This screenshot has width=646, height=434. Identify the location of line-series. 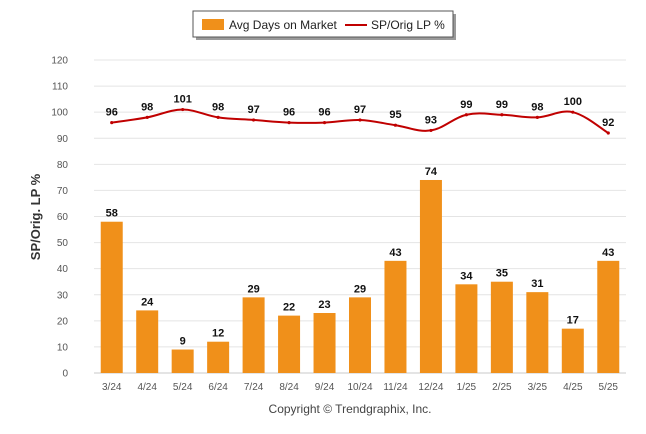
(360, 121).